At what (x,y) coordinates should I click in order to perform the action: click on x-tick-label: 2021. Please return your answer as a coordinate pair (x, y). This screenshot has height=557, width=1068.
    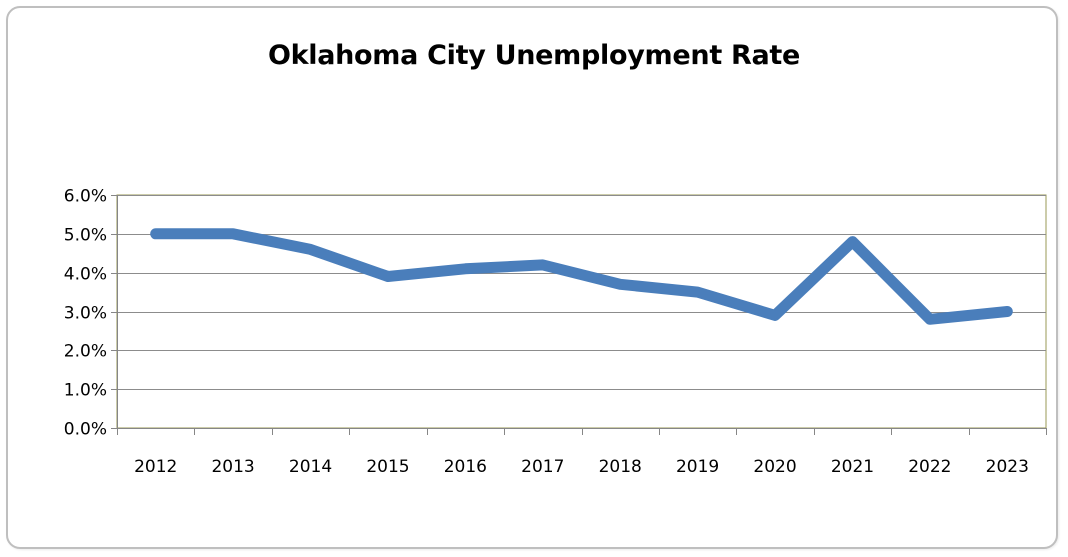
    Looking at the image, I should click on (852, 467).